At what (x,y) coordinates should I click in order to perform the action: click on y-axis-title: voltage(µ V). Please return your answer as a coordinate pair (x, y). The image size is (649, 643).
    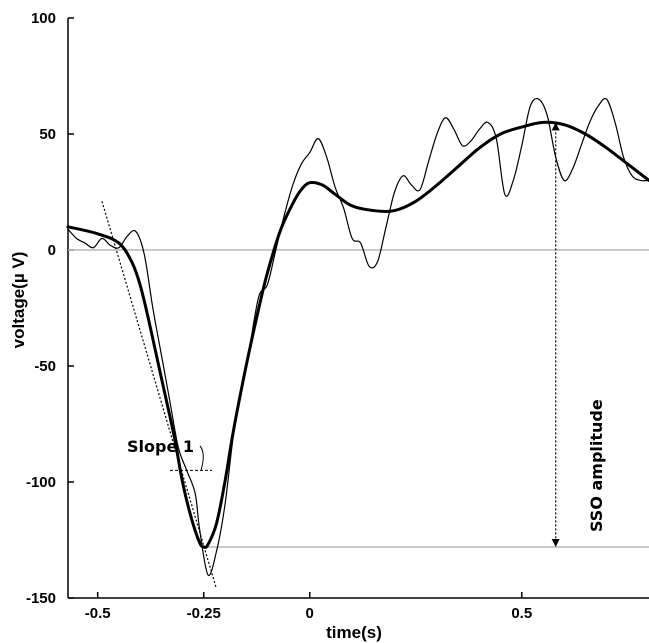
    Looking at the image, I should click on (18, 300).